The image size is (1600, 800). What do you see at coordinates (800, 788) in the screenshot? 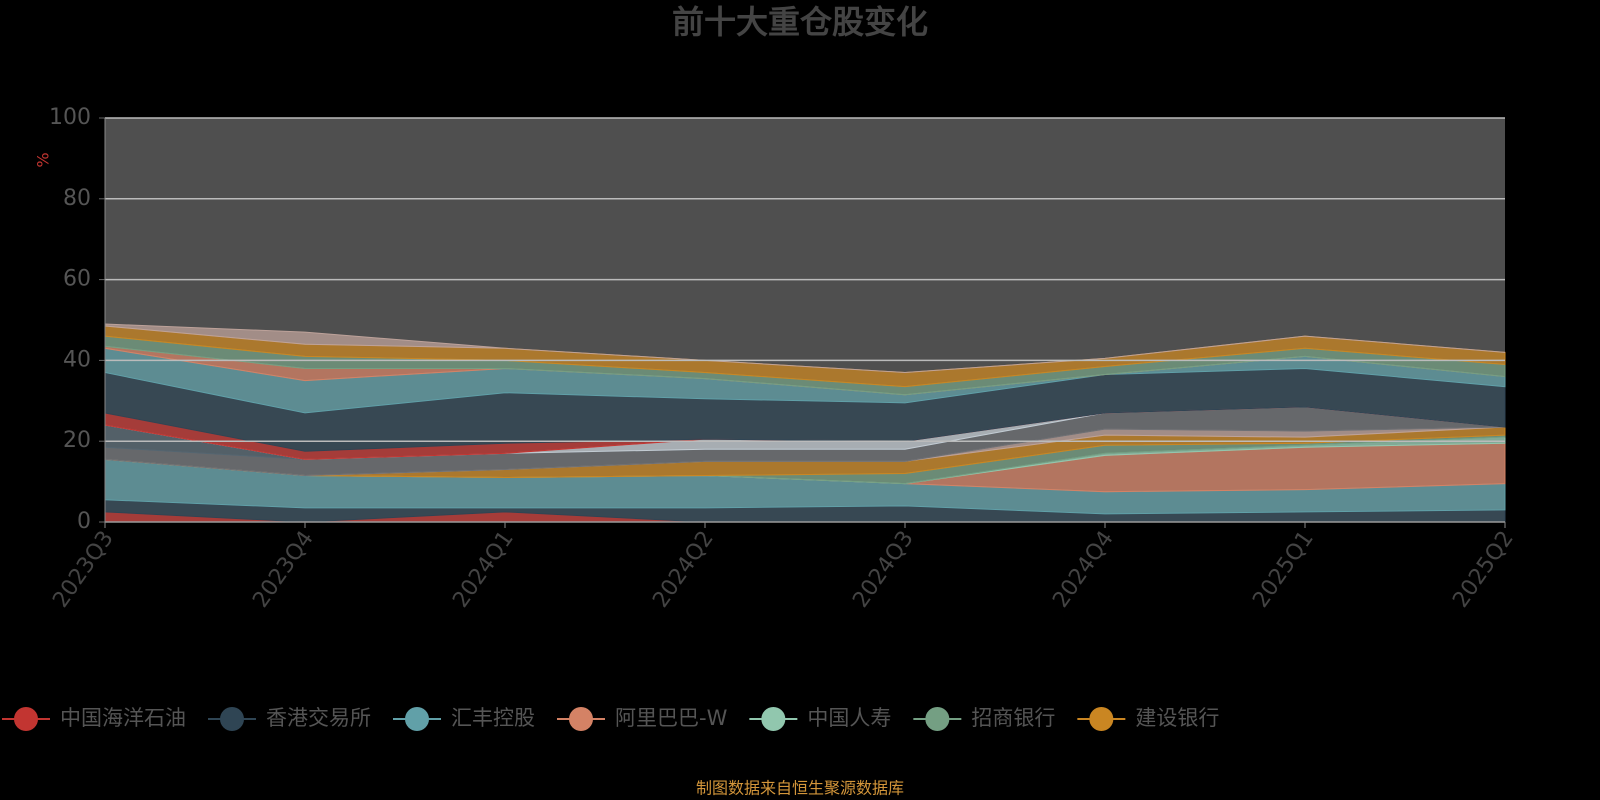
I see `footer: 制图数据来自恒生聚源数据库` at bounding box center [800, 788].